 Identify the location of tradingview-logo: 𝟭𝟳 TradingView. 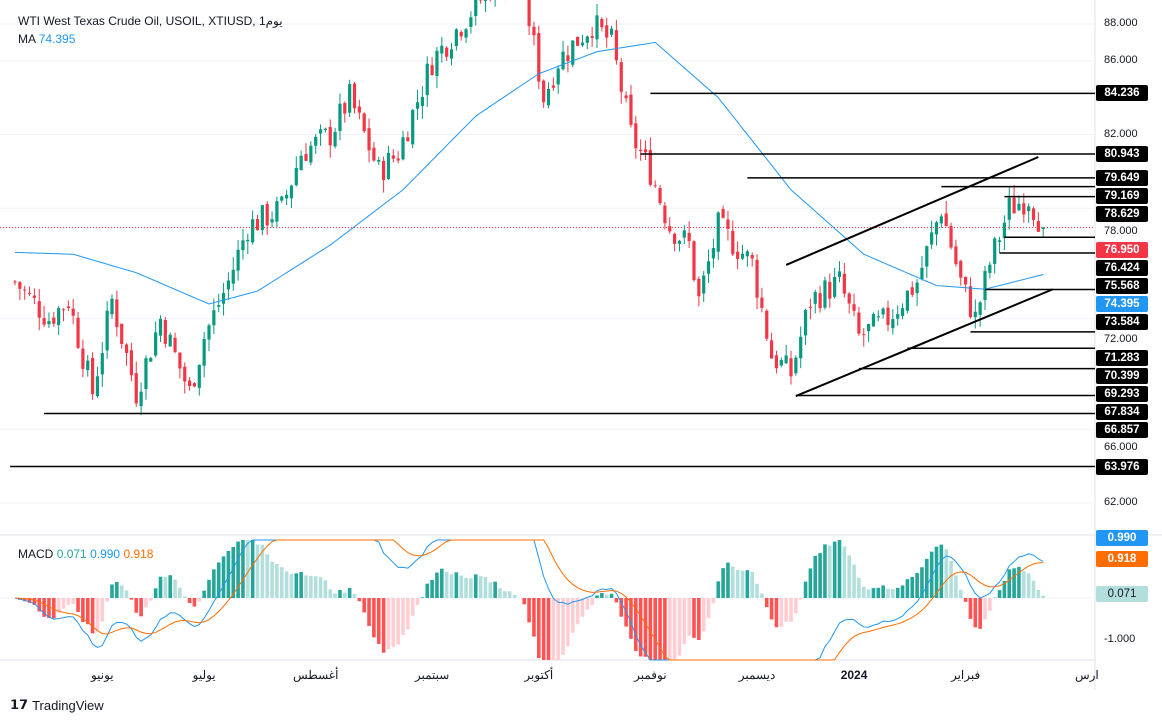
(57, 705).